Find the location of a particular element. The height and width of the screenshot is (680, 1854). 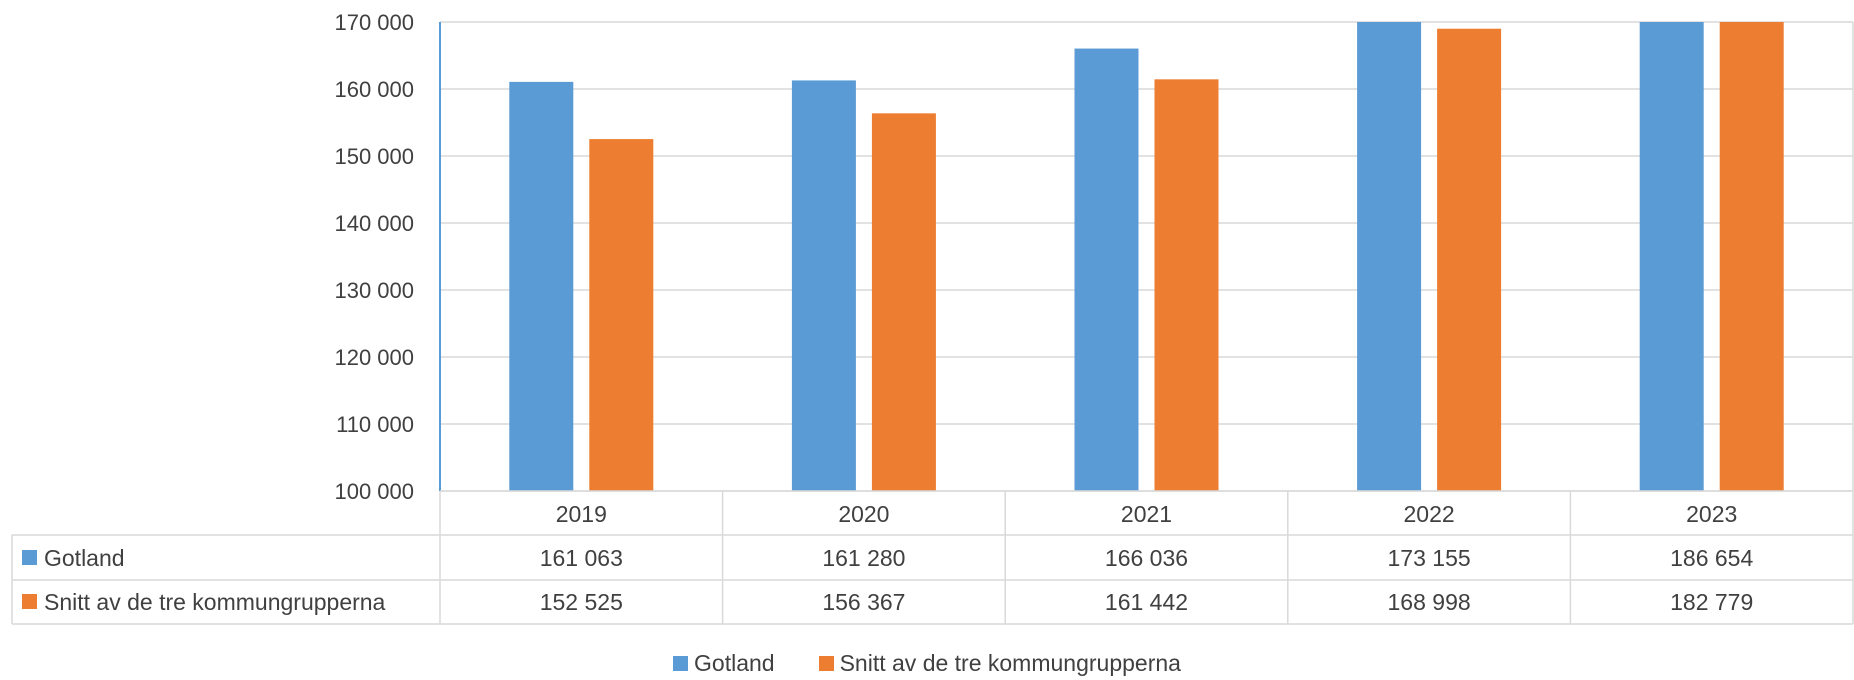

table-series-name: Snitt av de tre kommungrupperna is located at coordinates (215, 602).